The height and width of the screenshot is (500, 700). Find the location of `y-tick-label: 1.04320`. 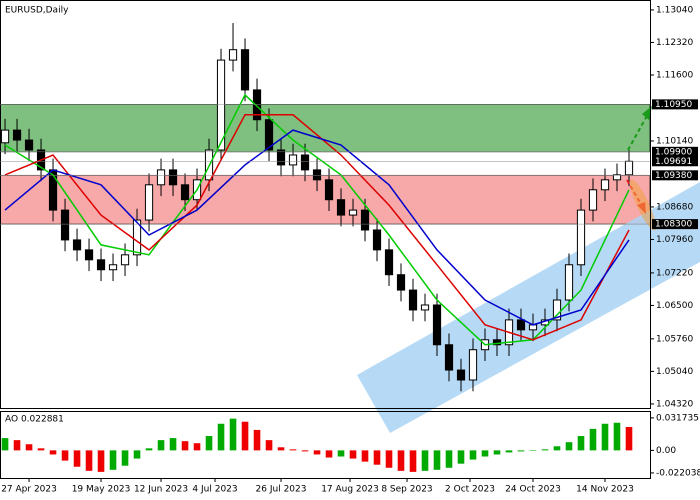

y-tick-label: 1.04320 is located at coordinates (674, 404).